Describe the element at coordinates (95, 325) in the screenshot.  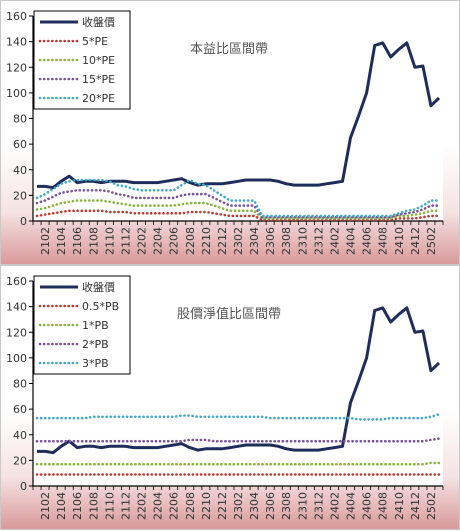
I see `legend-label: 1*PB` at that location.